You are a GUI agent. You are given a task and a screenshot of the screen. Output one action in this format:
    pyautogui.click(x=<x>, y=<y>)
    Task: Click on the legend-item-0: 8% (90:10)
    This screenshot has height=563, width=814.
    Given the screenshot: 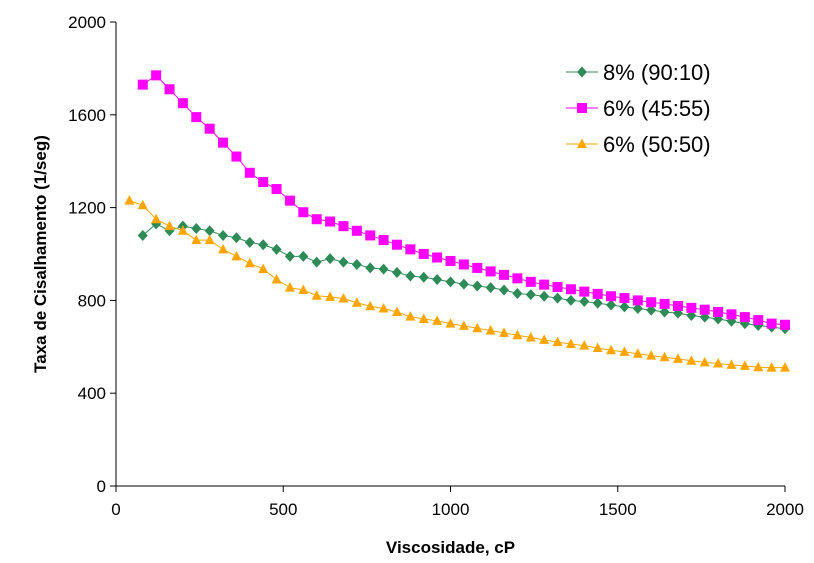 What is the action you would take?
    pyautogui.click(x=638, y=72)
    